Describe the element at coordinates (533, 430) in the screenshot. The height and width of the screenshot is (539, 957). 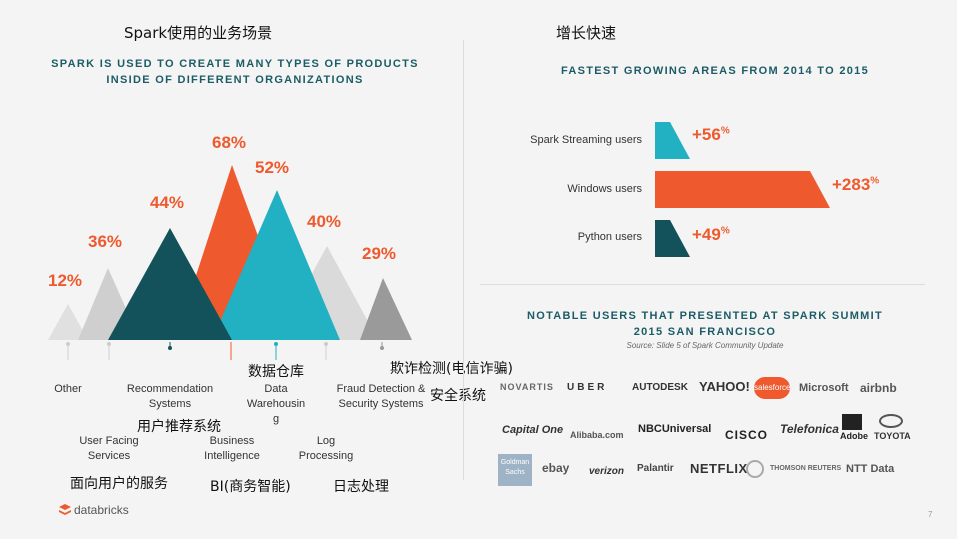
I see `logo-capital-one: Capital One` at that location.